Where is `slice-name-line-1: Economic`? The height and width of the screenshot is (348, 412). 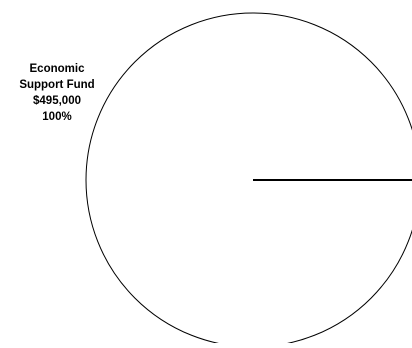 slice-name-line-1: Economic is located at coordinates (57, 69).